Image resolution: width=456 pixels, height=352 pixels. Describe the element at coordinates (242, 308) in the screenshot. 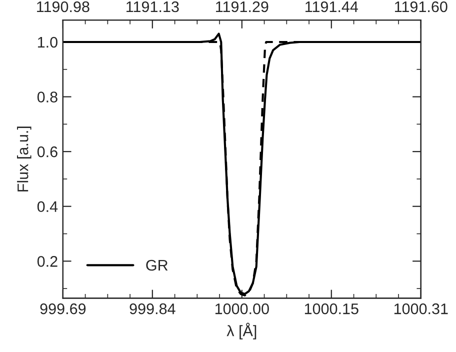

I see `x-tick-label: 1000.00` at that location.